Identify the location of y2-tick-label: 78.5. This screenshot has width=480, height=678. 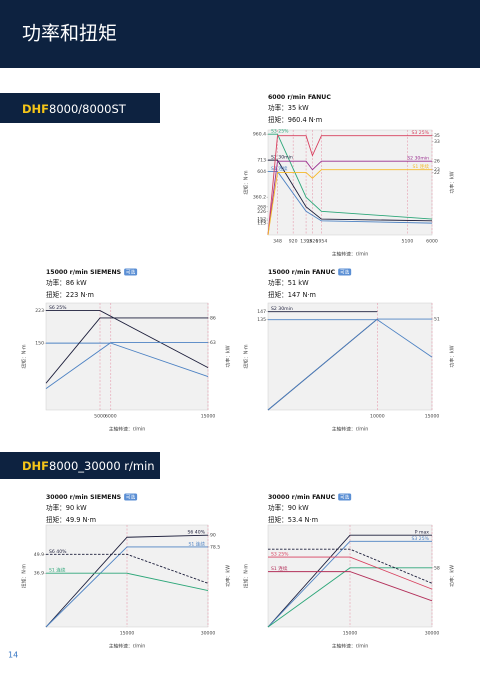
(215, 547).